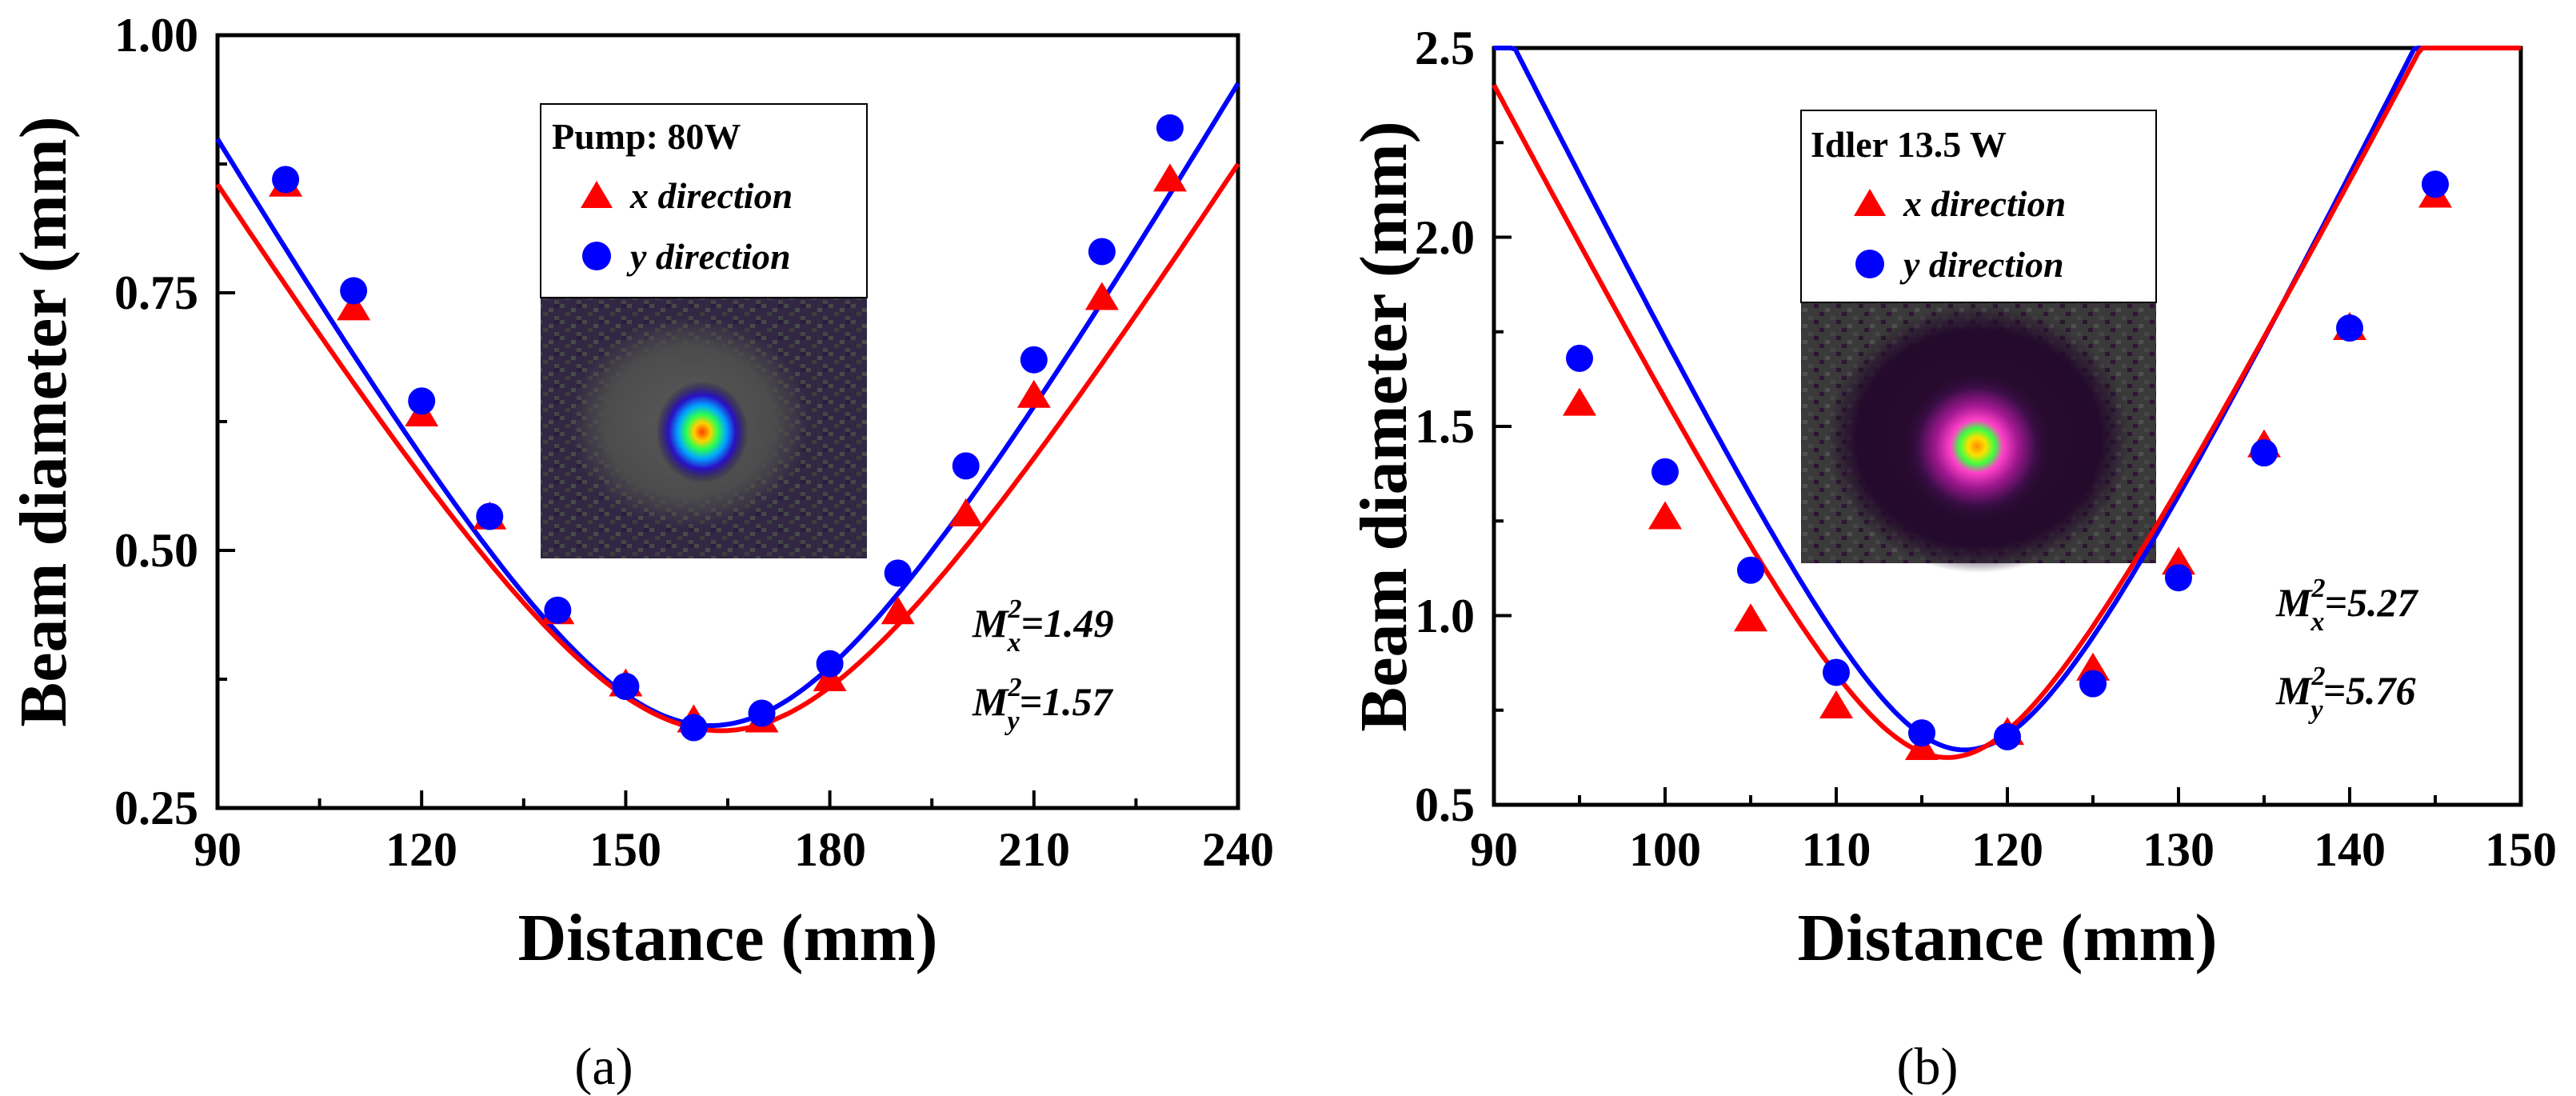  I want to click on y-tick-label: 2.5, so click(1445, 48).